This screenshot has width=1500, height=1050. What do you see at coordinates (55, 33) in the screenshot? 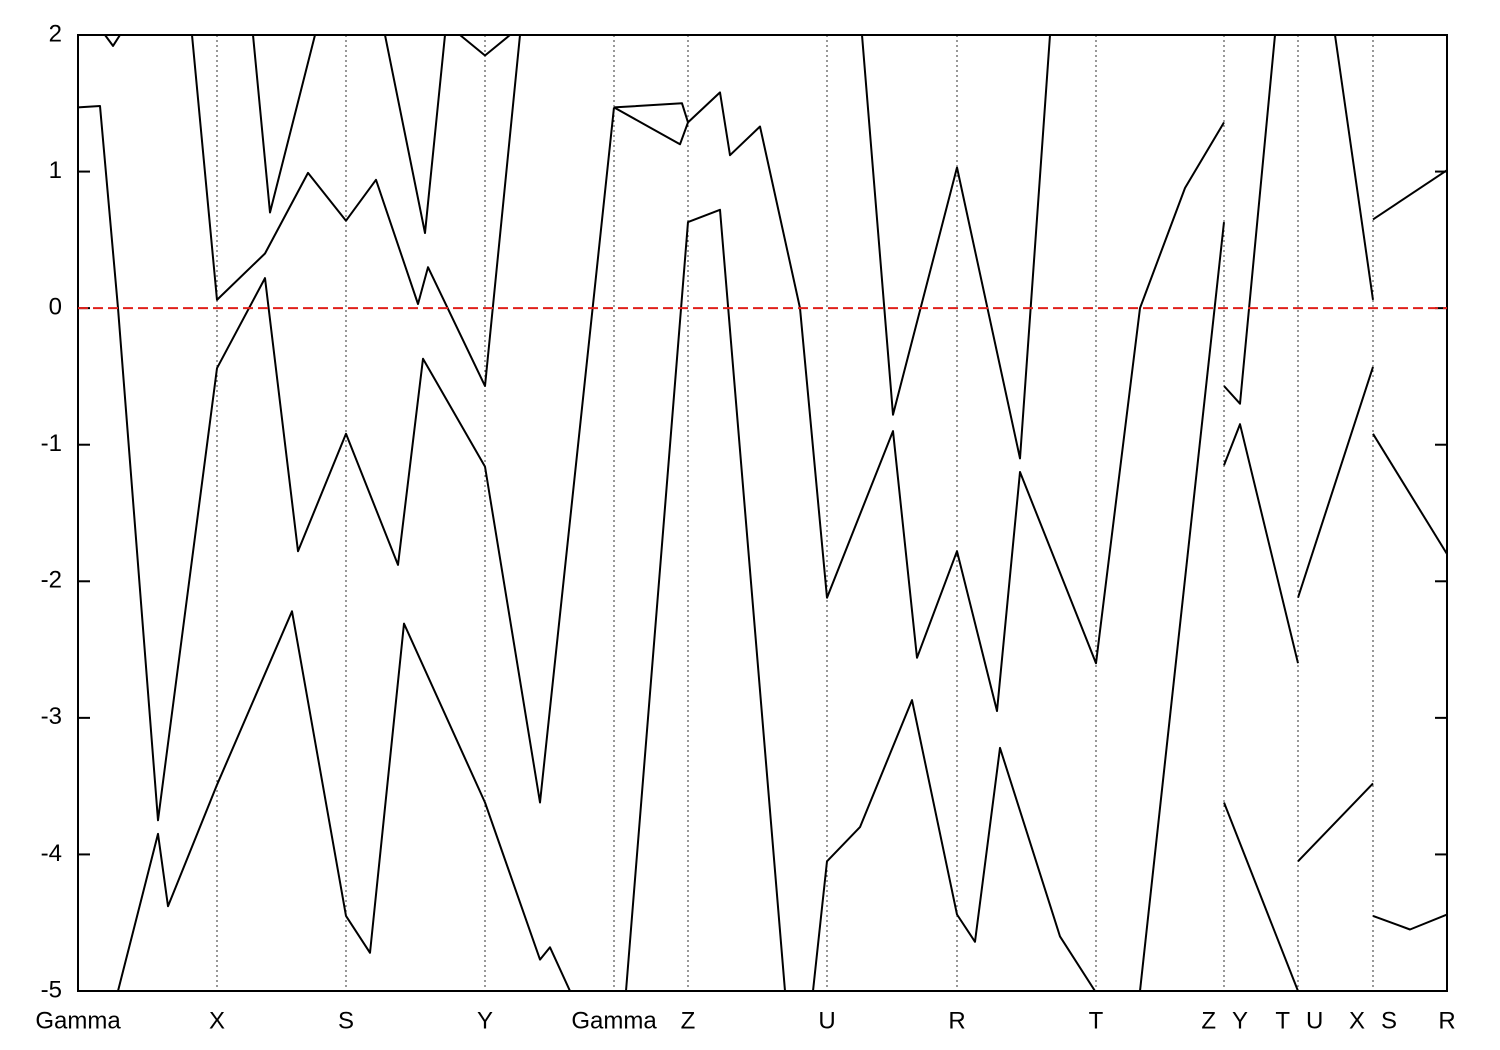
I see `y-tick-label: 2` at bounding box center [55, 33].